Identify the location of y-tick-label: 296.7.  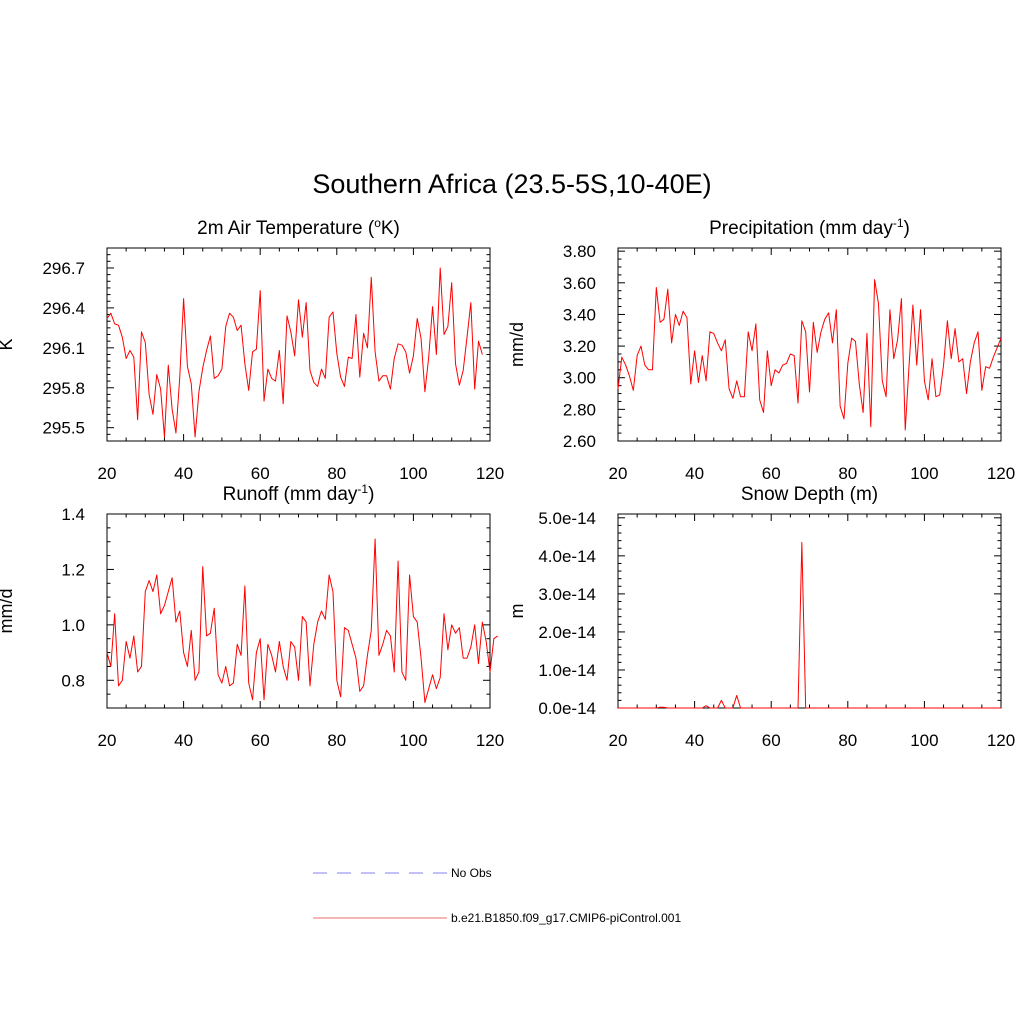
(63, 268).